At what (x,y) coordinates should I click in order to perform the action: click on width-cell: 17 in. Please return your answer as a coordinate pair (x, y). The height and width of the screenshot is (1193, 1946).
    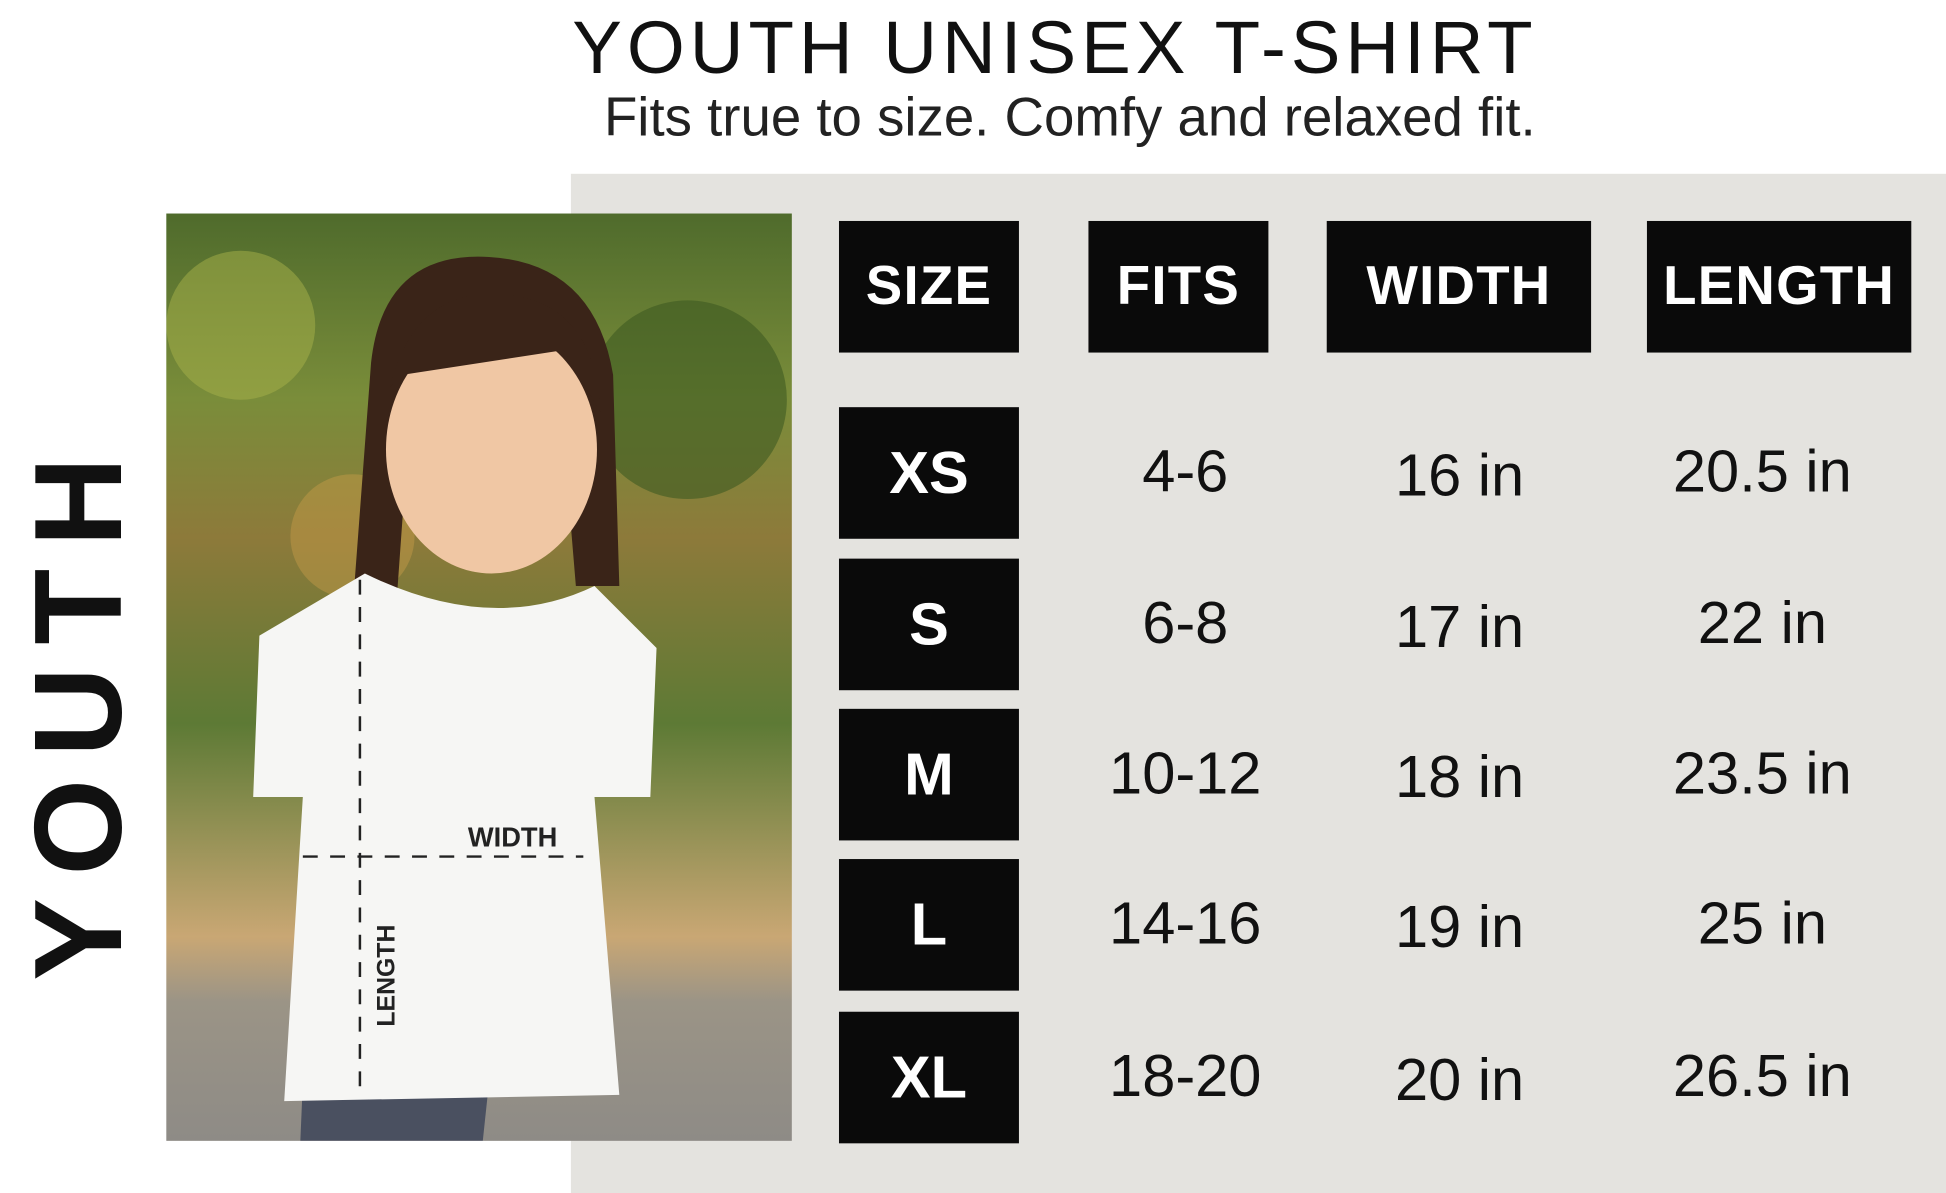
    Looking at the image, I should click on (1459, 627).